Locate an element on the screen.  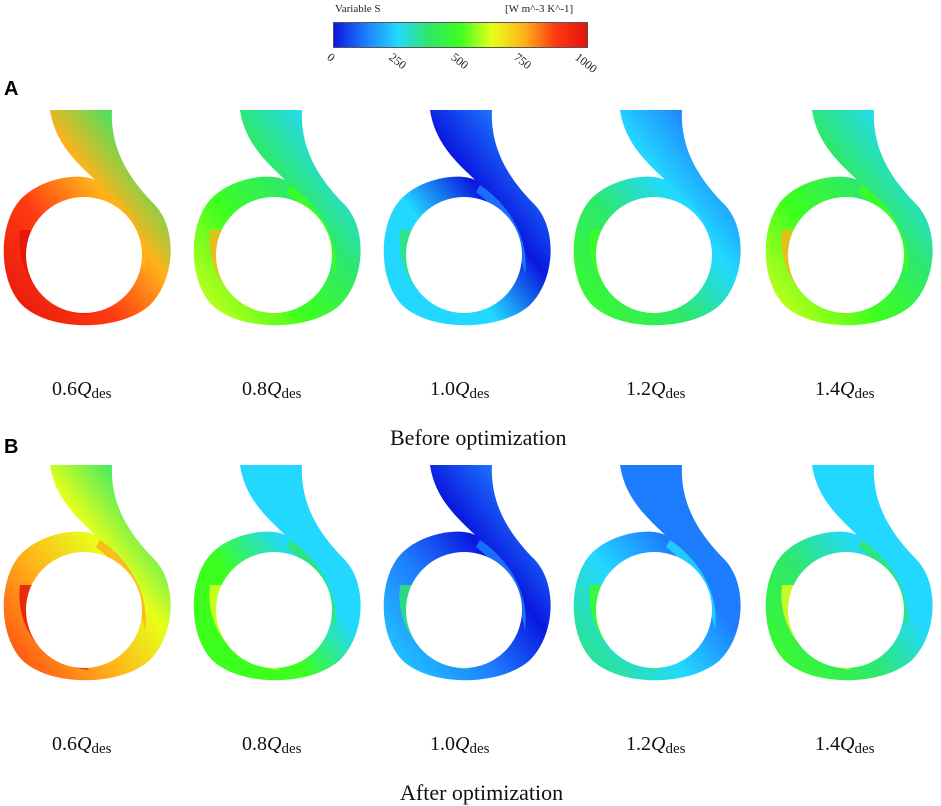
legend-tick-750: 750 is located at coordinates (523, 61).